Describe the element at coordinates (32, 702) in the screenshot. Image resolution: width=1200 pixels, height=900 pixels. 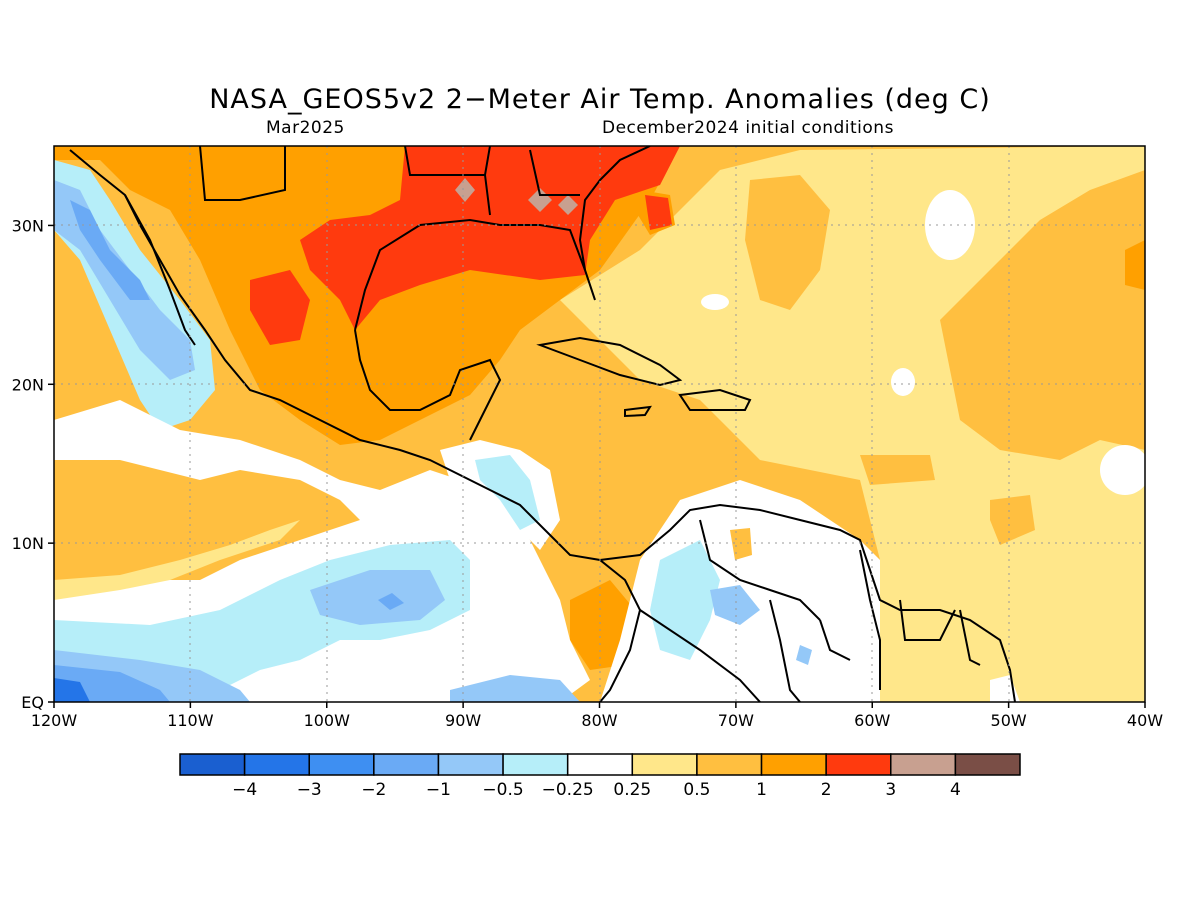
I see `lat-label: EQ` at that location.